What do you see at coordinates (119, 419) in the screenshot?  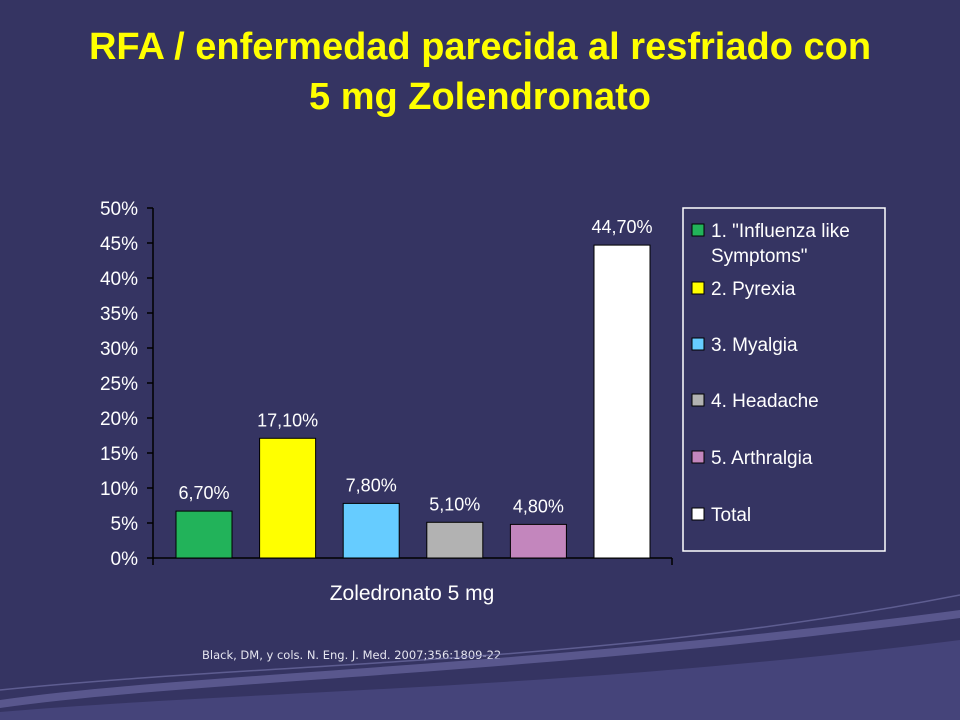 I see `y-tick-label: 20%` at bounding box center [119, 419].